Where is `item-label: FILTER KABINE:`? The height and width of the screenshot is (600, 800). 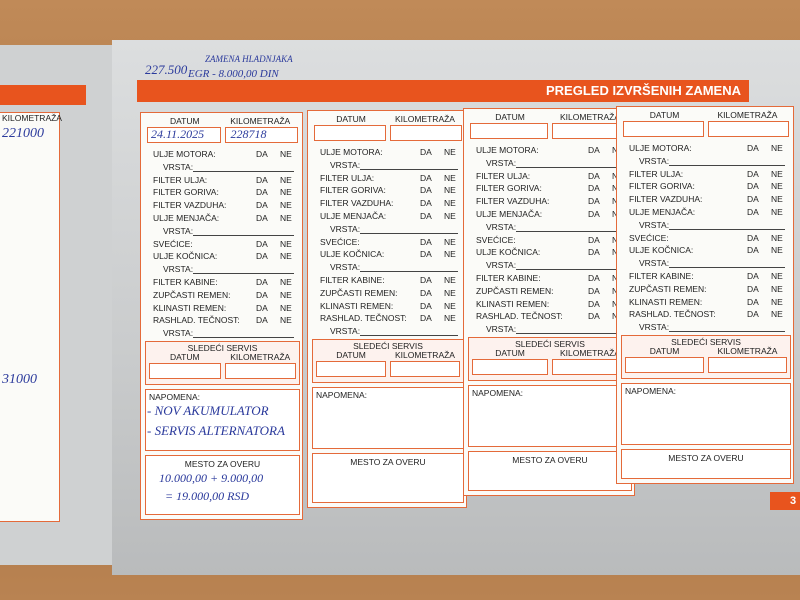
item-label: FILTER KABINE: is located at coordinates (508, 278).